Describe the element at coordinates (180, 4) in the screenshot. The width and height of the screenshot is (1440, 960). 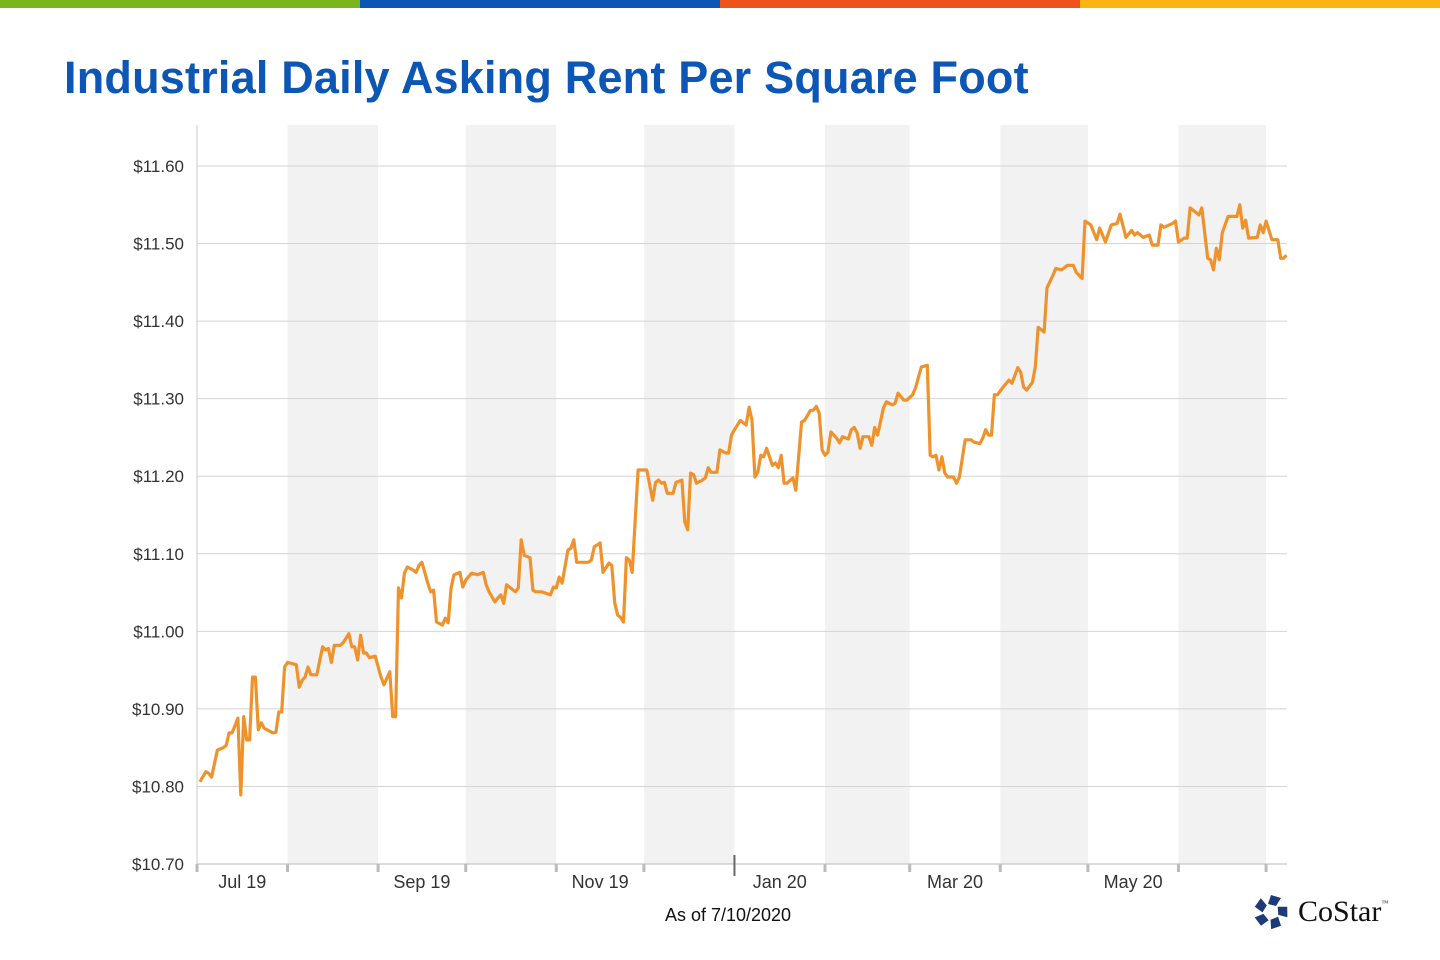
I see `stripe-green` at that location.